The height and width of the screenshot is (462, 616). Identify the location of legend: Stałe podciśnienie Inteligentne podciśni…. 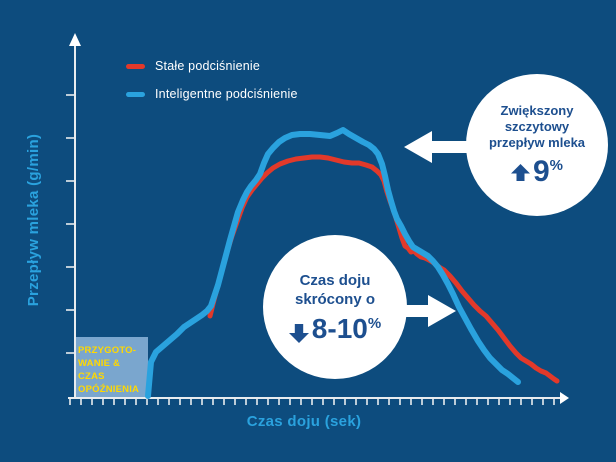
(212, 80).